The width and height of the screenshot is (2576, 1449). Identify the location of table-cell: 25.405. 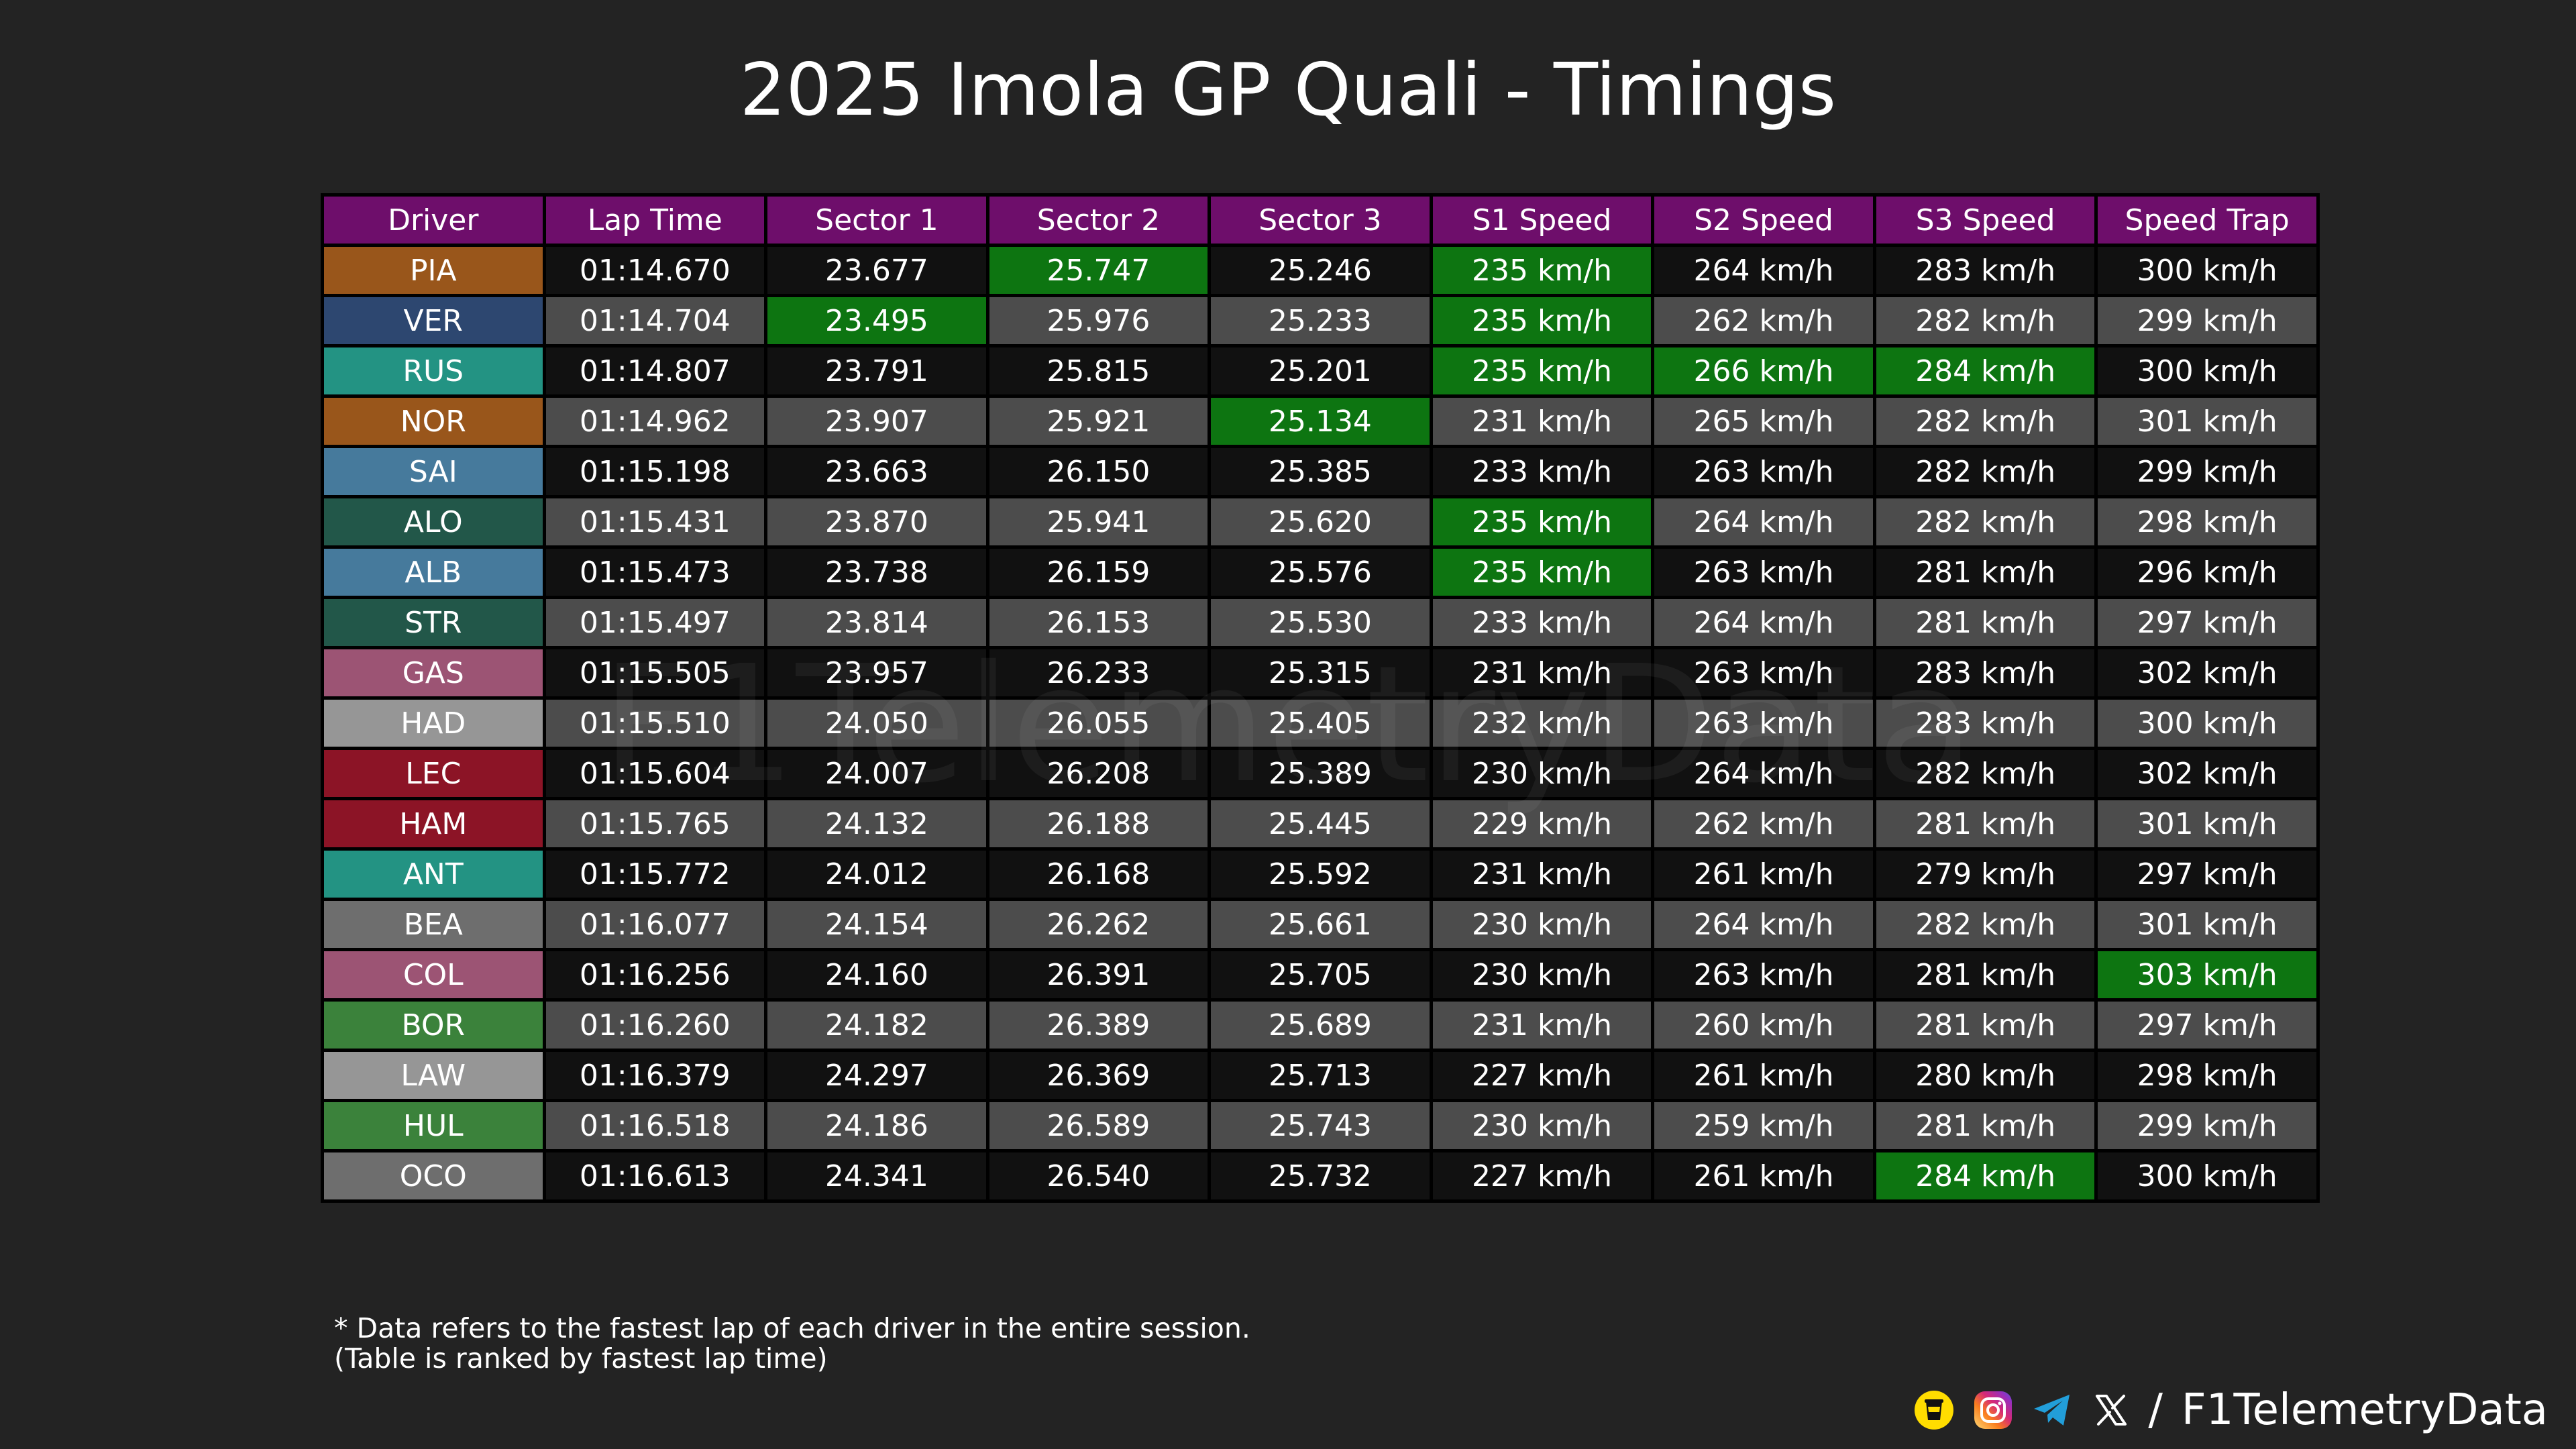
(1320, 723).